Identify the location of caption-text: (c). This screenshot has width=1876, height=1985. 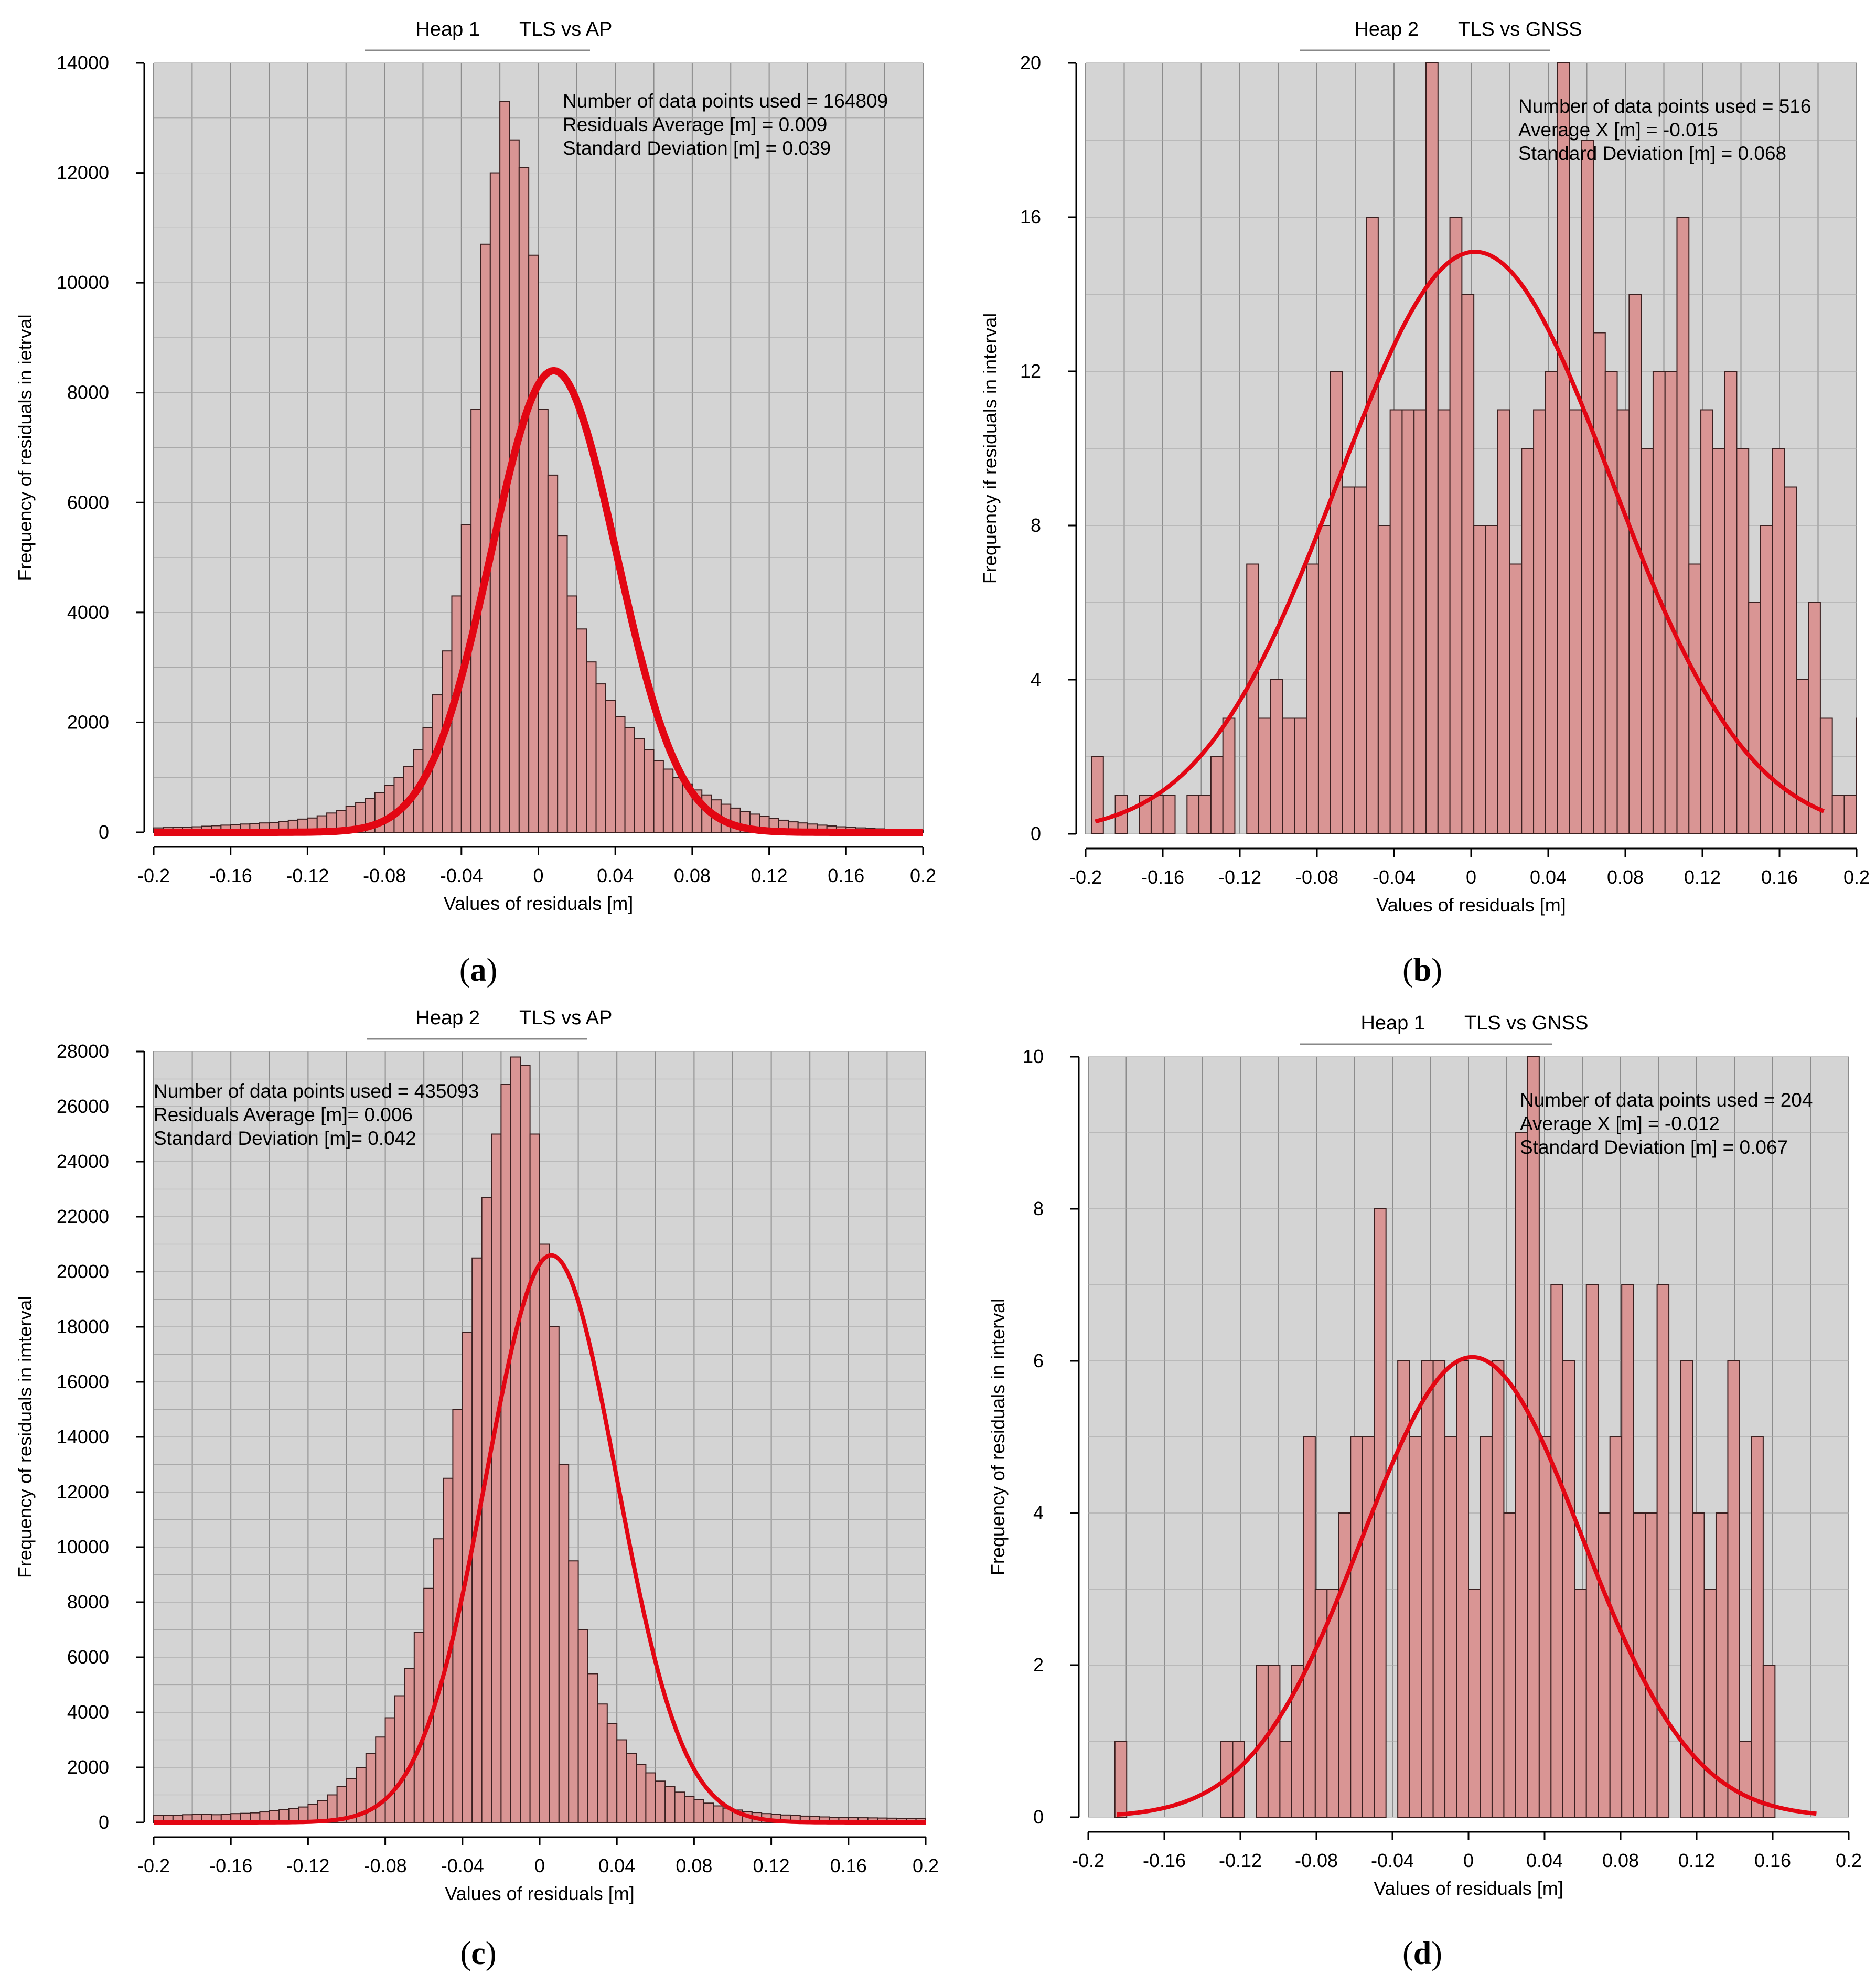
(478, 1953).